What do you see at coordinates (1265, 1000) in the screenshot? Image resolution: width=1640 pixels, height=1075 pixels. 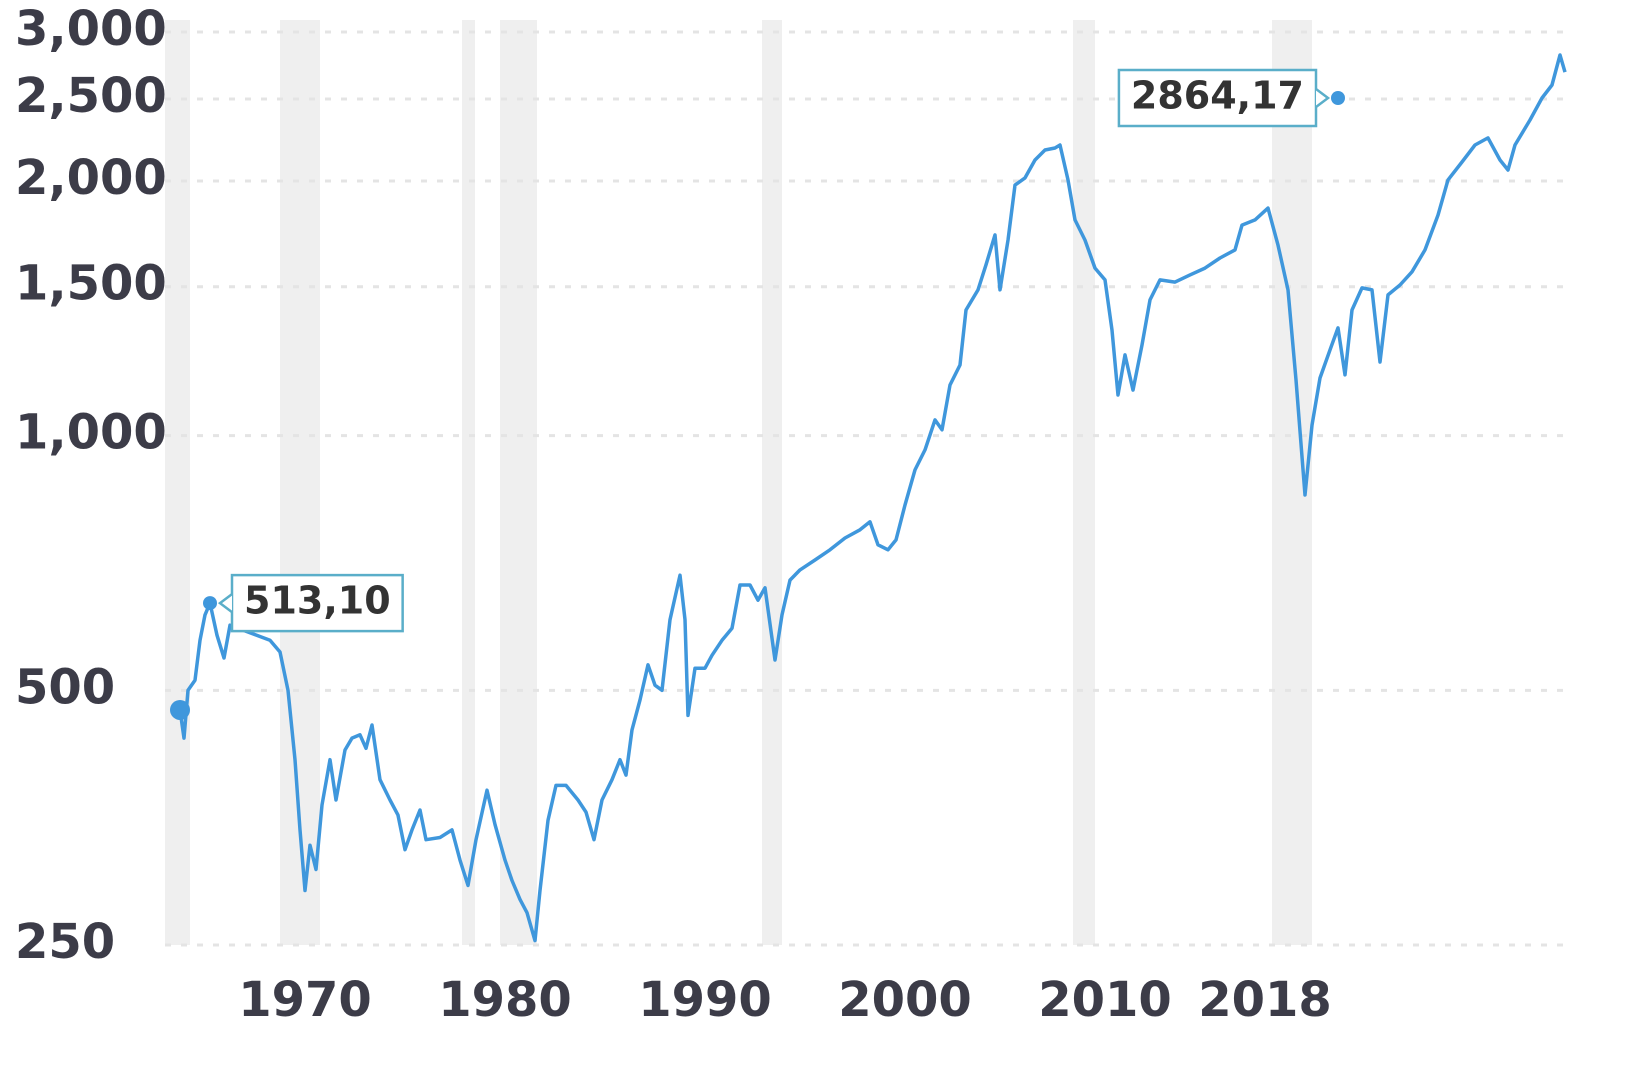 I see `x-tick-label: 2018` at bounding box center [1265, 1000].